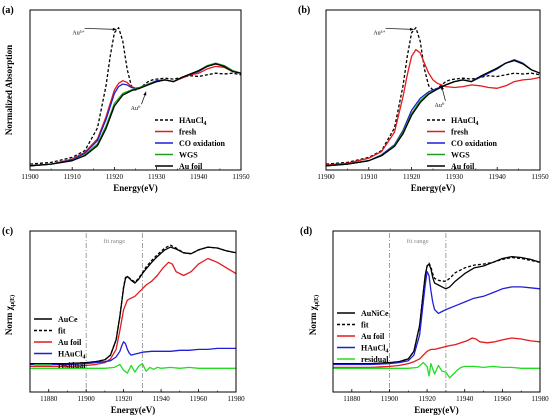 The width and height of the screenshot is (550, 417). What do you see at coordinates (304, 10) in the screenshot?
I see `panel-label: (b)` at bounding box center [304, 10].